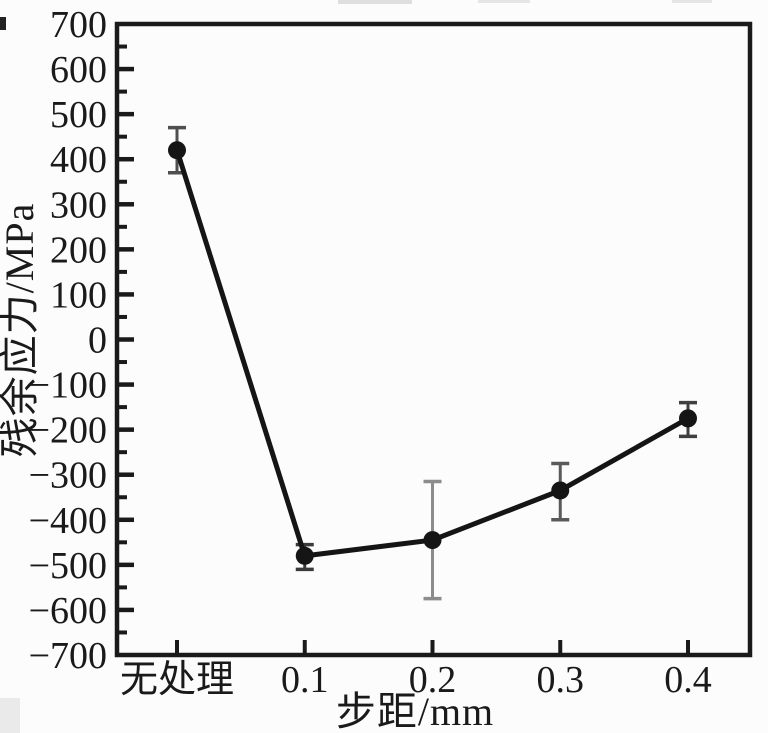 The height and width of the screenshot is (733, 768). I want to click on y-tick-label: 700, so click(78, 25).